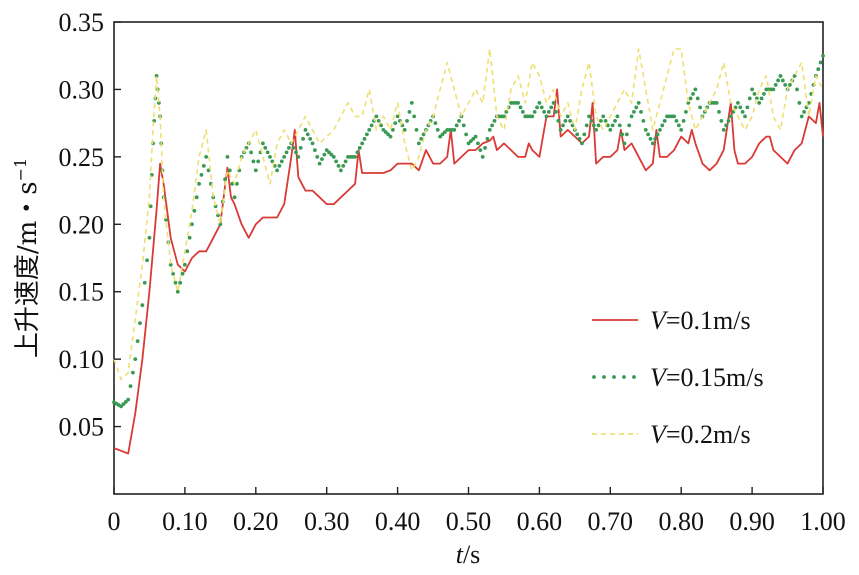 The image size is (859, 575). Describe the element at coordinates (715, 377) in the screenshot. I see `legend-1-value: =0.15m/s` at that location.